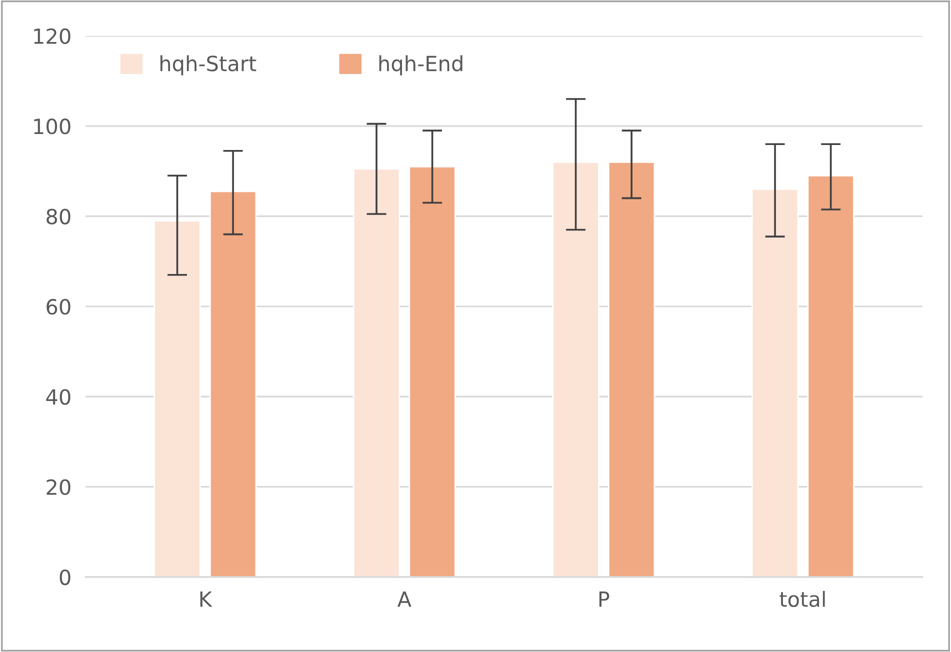  Describe the element at coordinates (65, 577) in the screenshot. I see `y-tick-label: 0` at that location.